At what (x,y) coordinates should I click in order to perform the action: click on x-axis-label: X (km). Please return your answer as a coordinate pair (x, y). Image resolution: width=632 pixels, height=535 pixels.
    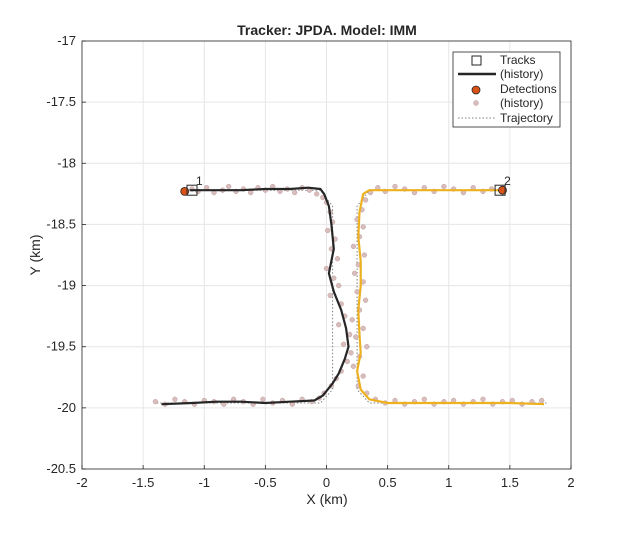
    Looking at the image, I should click on (326, 499).